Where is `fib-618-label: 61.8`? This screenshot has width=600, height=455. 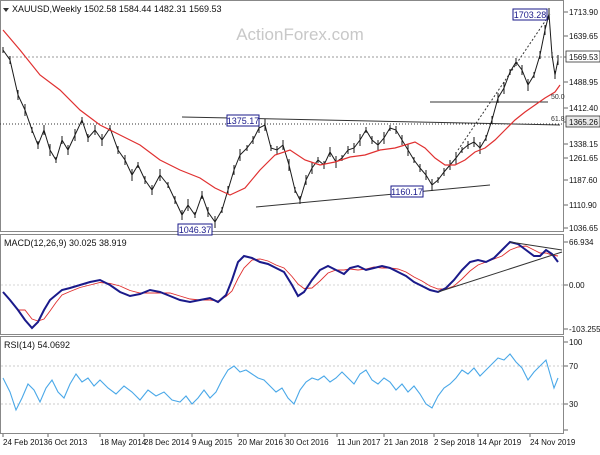 fib-618-label: 61.8 is located at coordinates (558, 119).